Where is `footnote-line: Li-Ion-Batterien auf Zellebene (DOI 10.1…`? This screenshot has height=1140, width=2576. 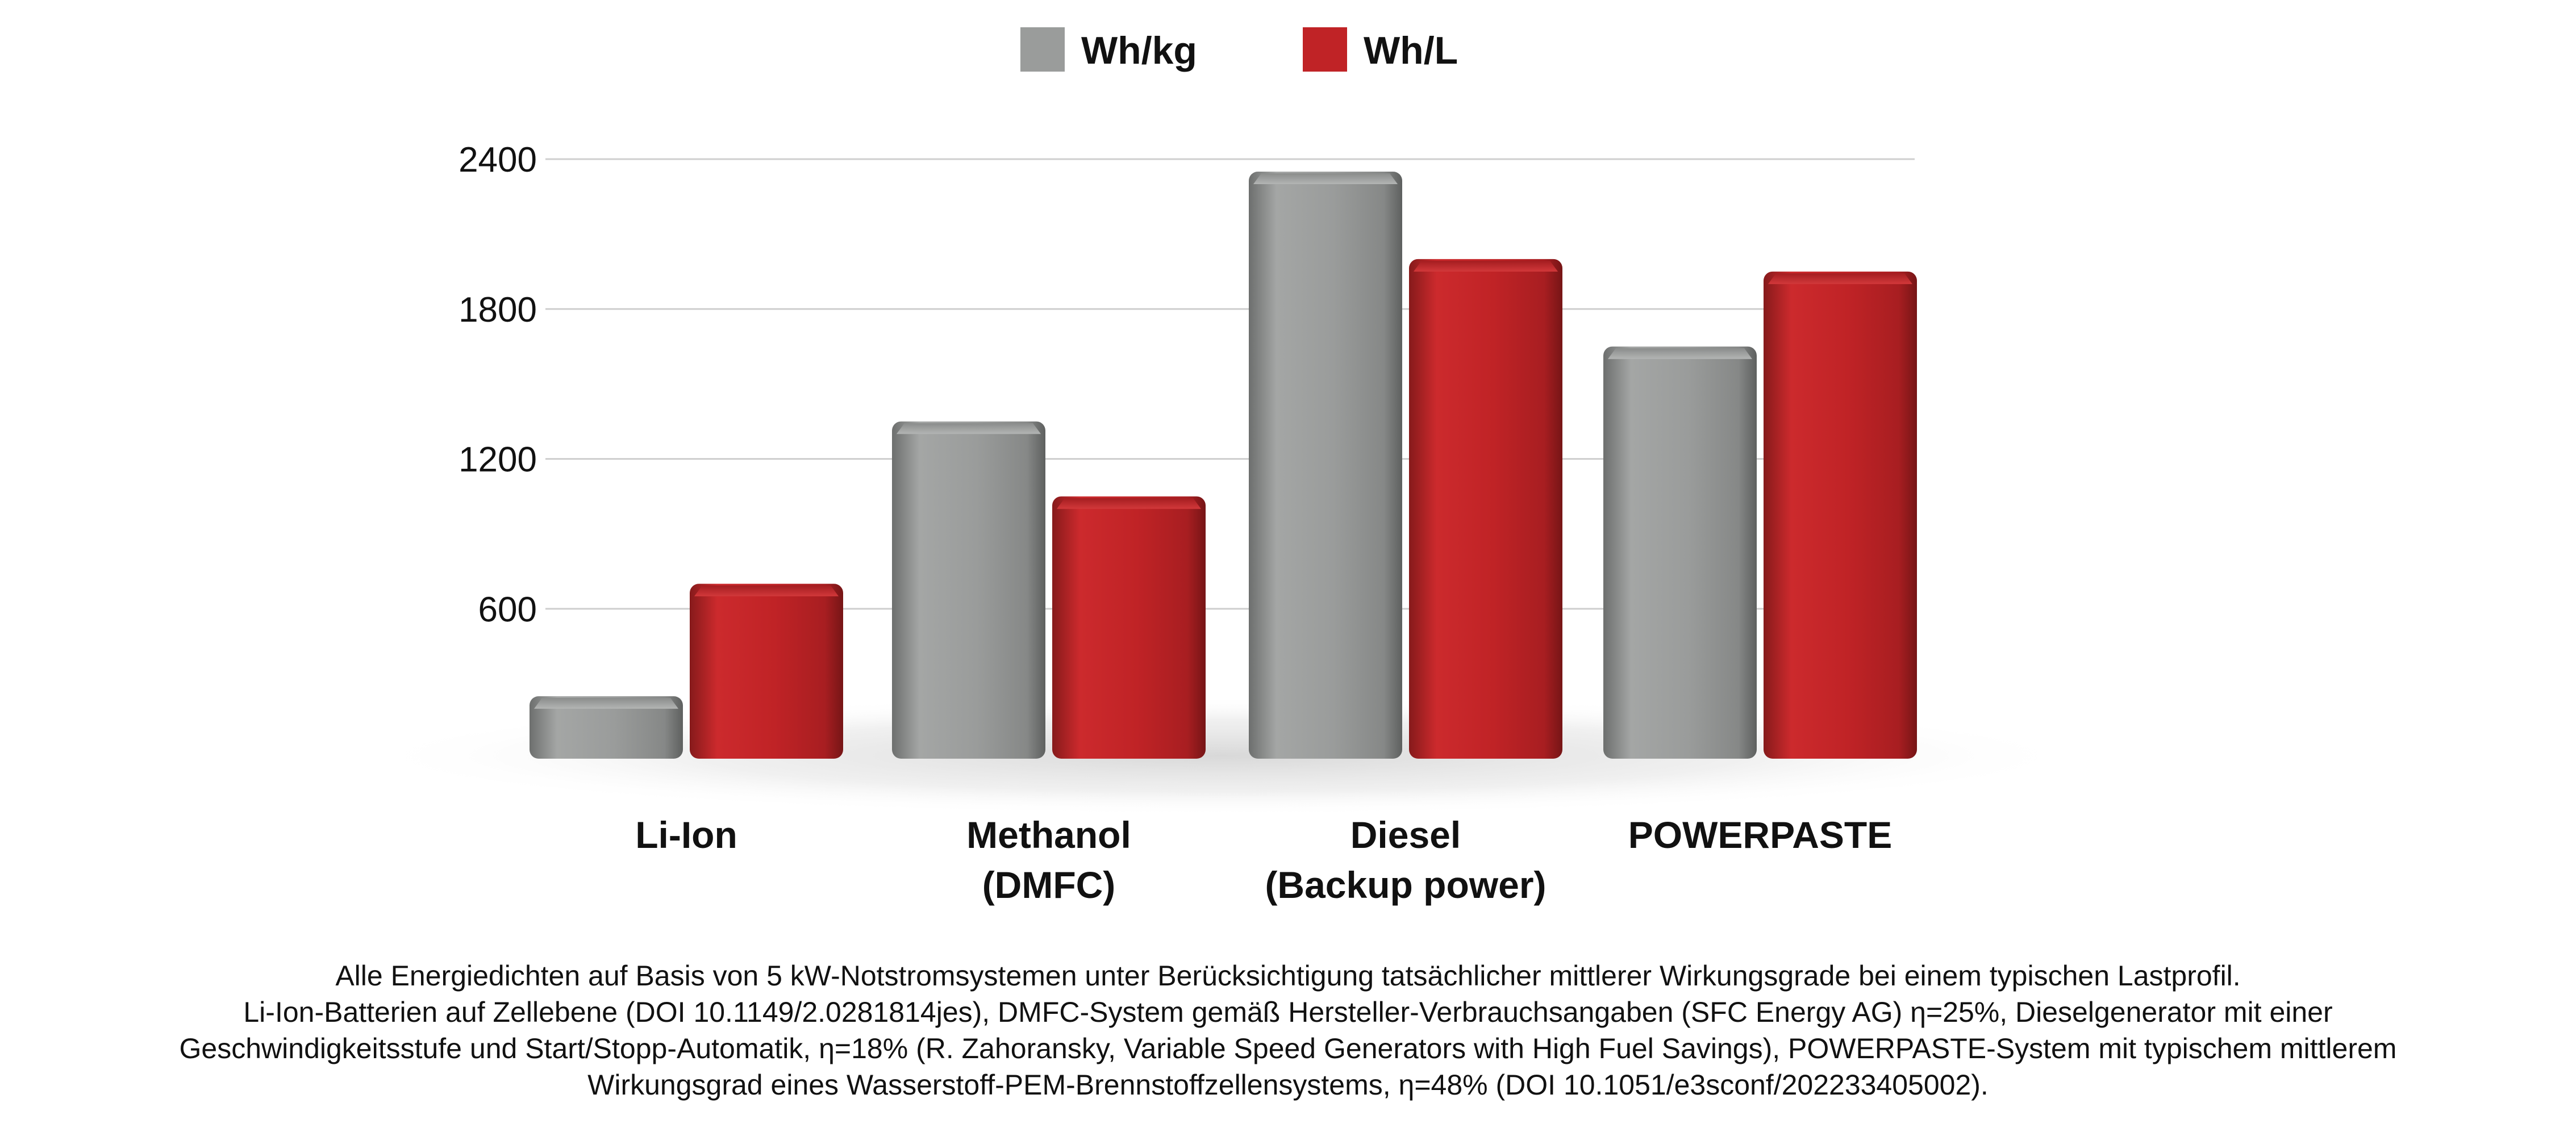
footnote-line: Li-Ion-Batterien auf Zellebene (DOI 10.1… is located at coordinates (1288, 1012).